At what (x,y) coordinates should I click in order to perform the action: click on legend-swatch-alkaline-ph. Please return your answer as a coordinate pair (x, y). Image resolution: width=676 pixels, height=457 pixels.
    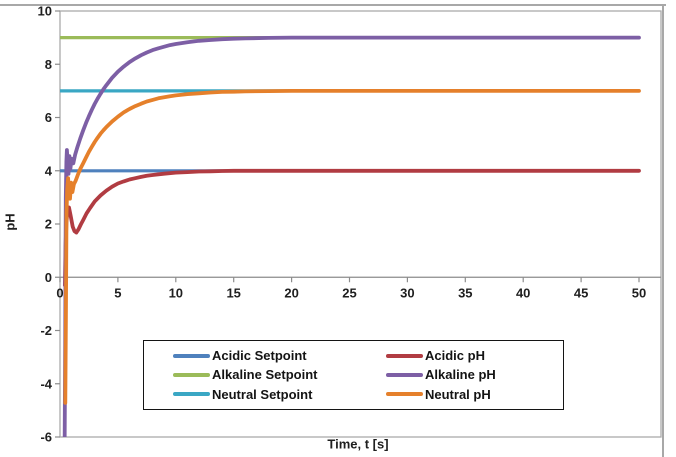
    Looking at the image, I should click on (404, 374).